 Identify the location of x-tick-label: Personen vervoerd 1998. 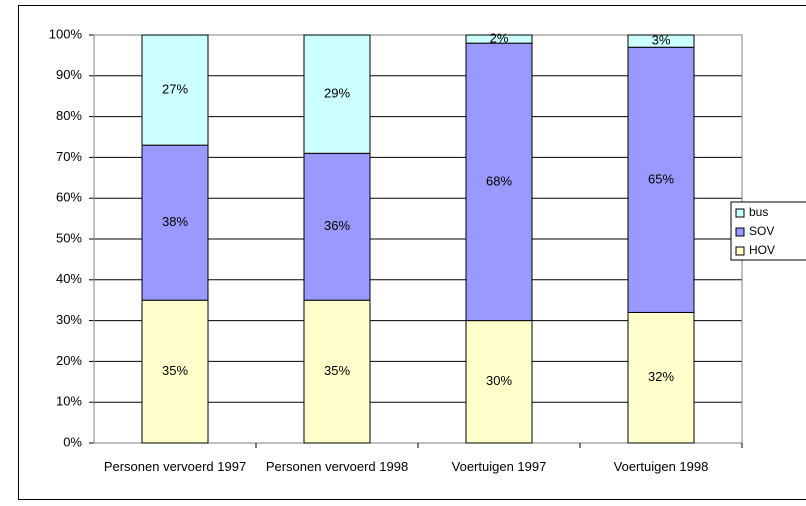
(337, 466).